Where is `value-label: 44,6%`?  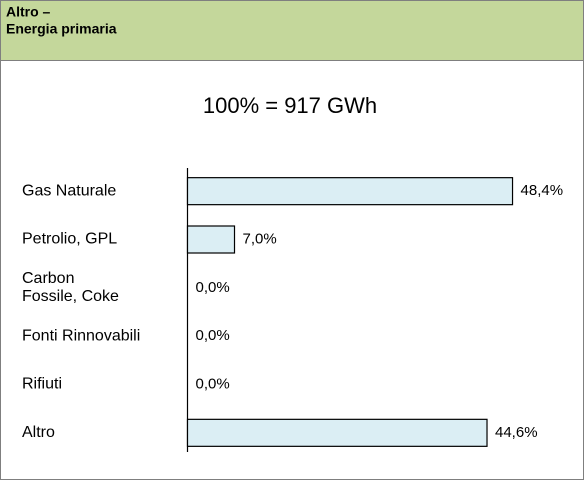 value-label: 44,6% is located at coordinates (516, 432).